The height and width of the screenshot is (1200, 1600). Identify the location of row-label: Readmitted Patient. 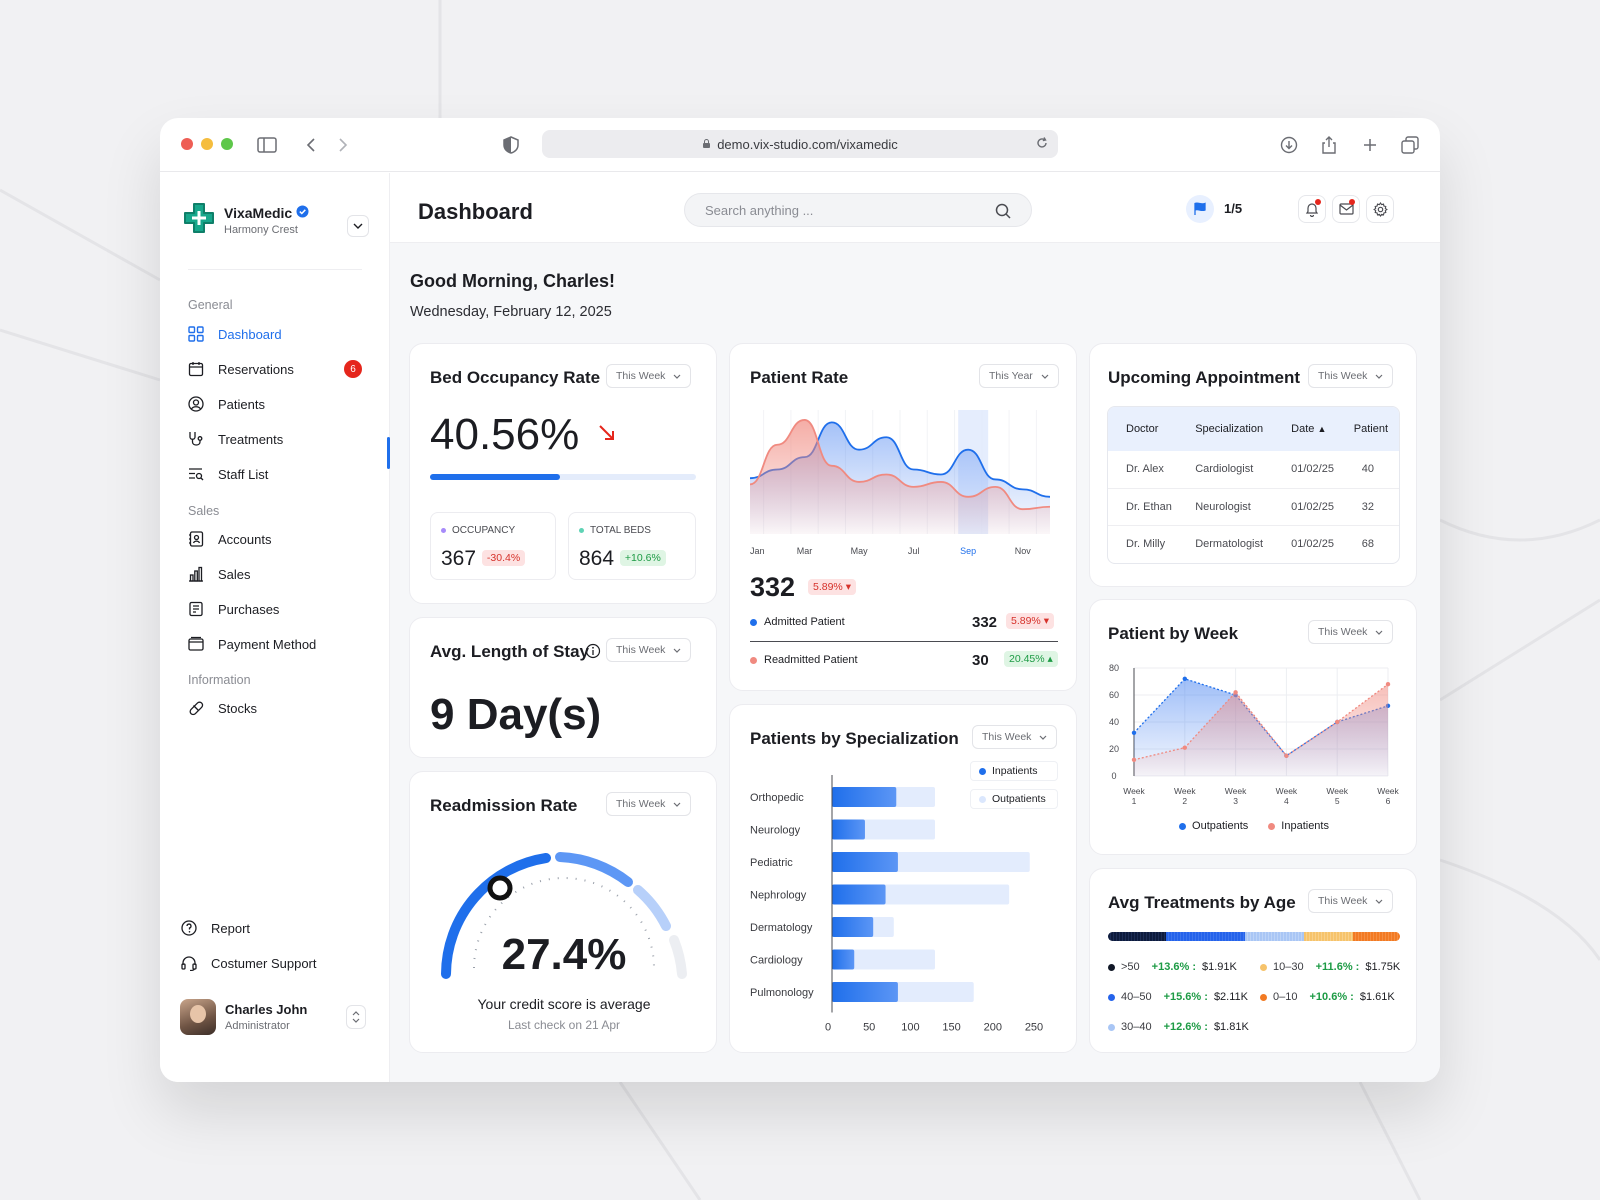
(811, 660).